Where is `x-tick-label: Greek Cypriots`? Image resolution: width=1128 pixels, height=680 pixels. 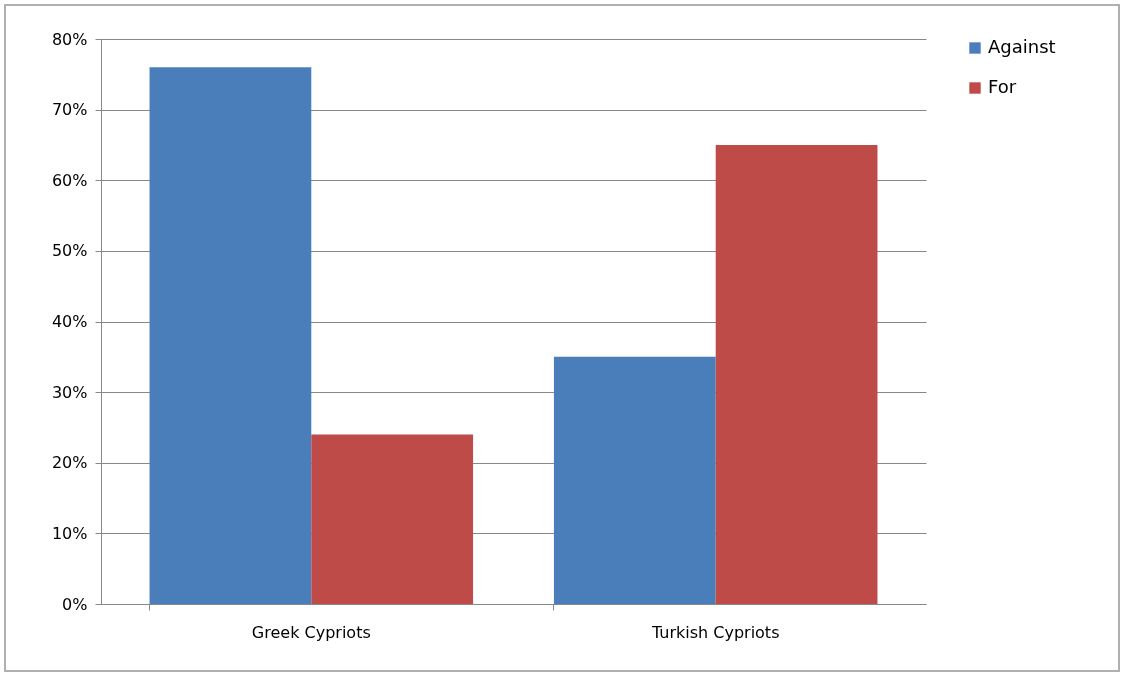
x-tick-label: Greek Cypriots is located at coordinates (311, 632).